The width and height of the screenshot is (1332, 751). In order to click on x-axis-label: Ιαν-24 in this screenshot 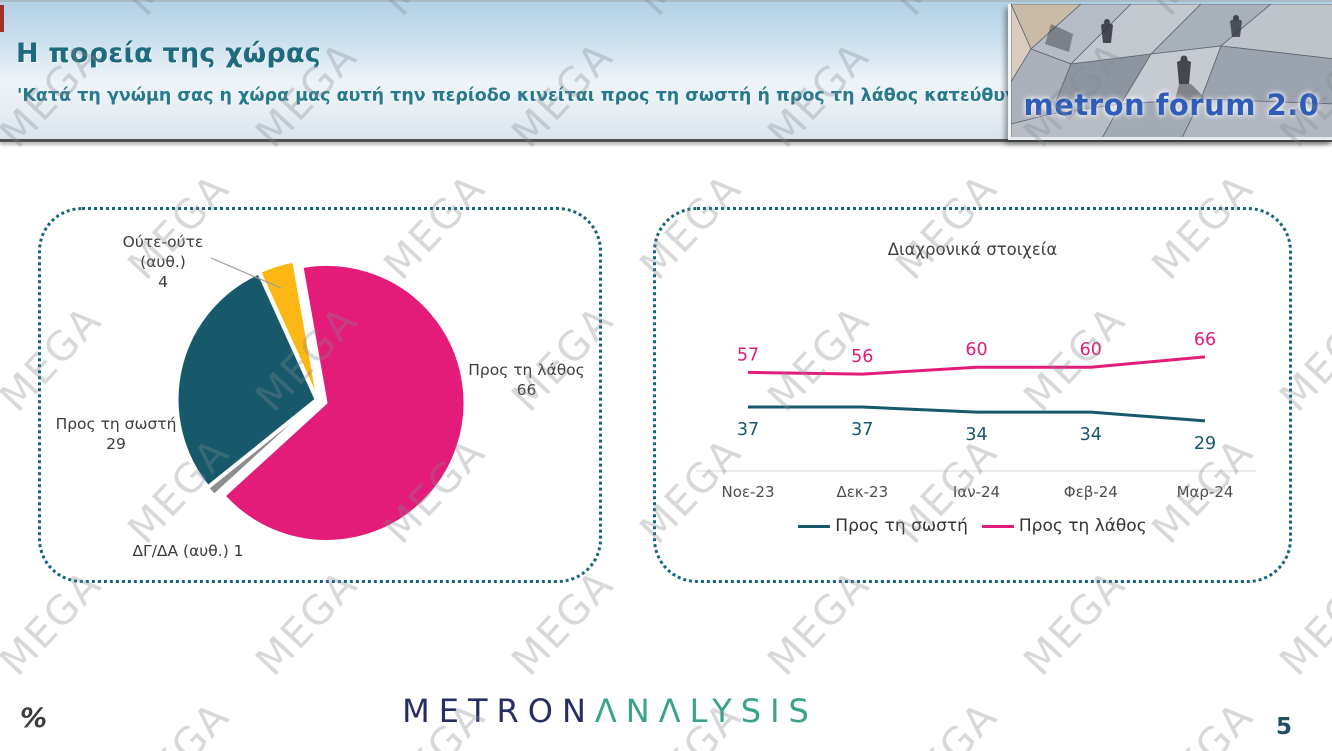, I will do `click(976, 492)`.